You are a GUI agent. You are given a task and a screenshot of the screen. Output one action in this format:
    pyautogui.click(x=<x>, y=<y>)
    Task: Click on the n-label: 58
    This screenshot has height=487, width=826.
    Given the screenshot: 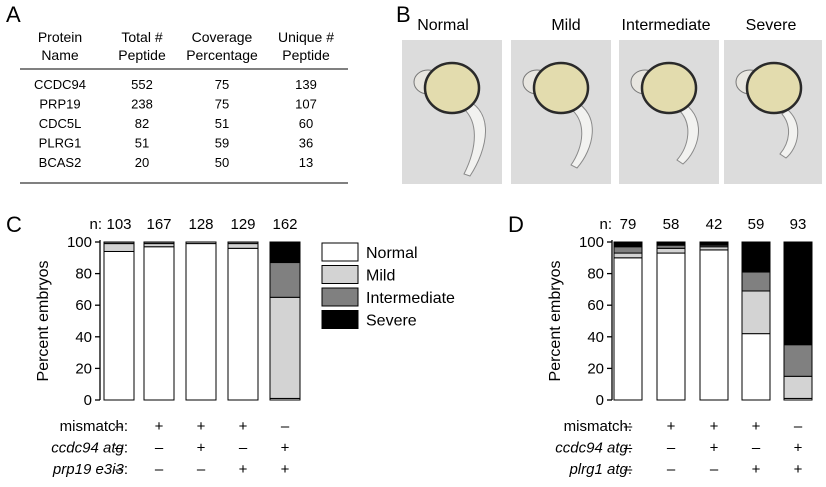 What is the action you would take?
    pyautogui.click(x=671, y=224)
    